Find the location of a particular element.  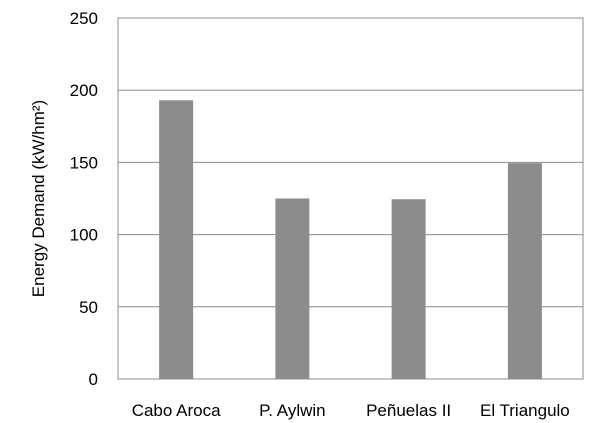

y-tick-label: 250 is located at coordinates (84, 18).